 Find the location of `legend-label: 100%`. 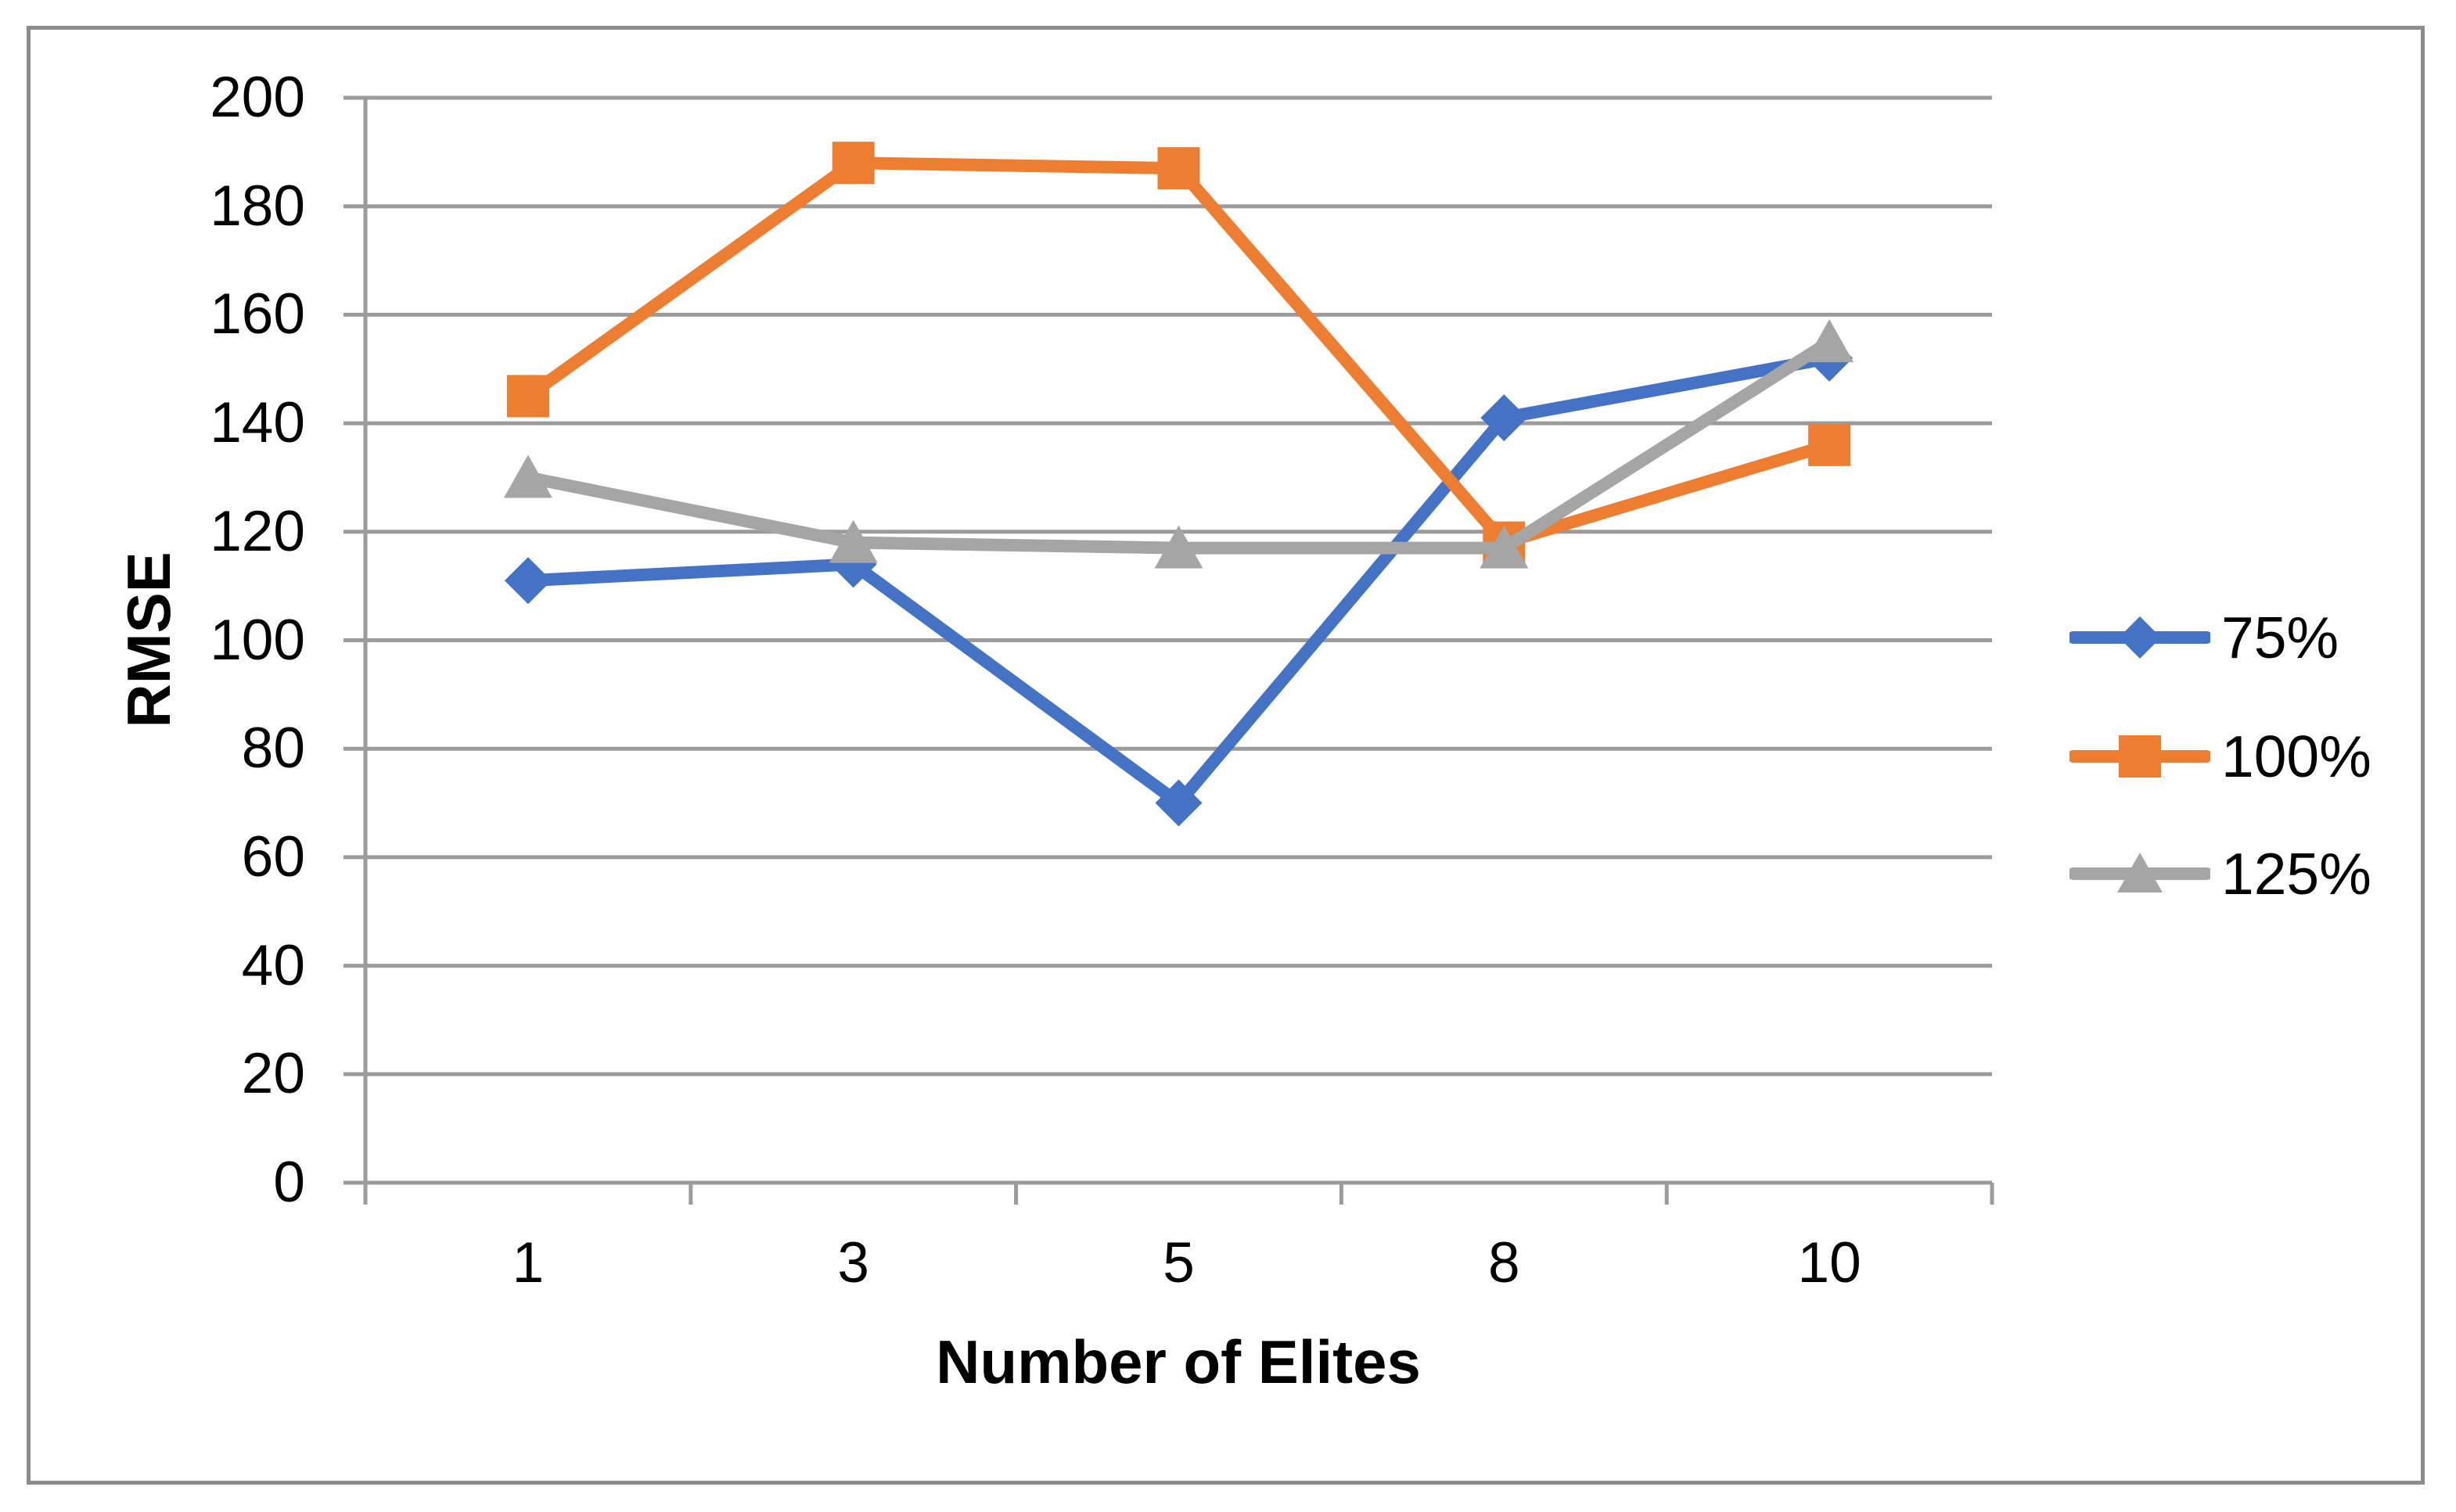

legend-label: 100% is located at coordinates (2296, 756).